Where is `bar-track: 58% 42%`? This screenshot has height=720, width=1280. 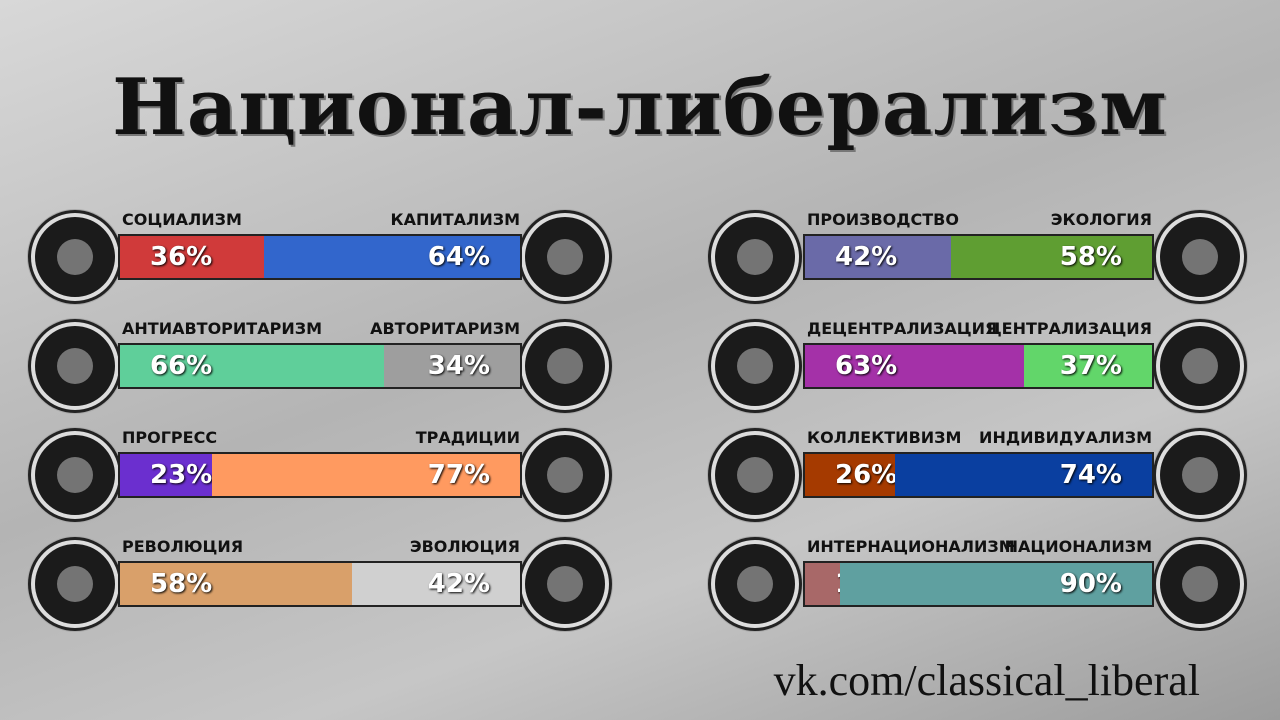
bar-track: 58% 42% is located at coordinates (320, 584).